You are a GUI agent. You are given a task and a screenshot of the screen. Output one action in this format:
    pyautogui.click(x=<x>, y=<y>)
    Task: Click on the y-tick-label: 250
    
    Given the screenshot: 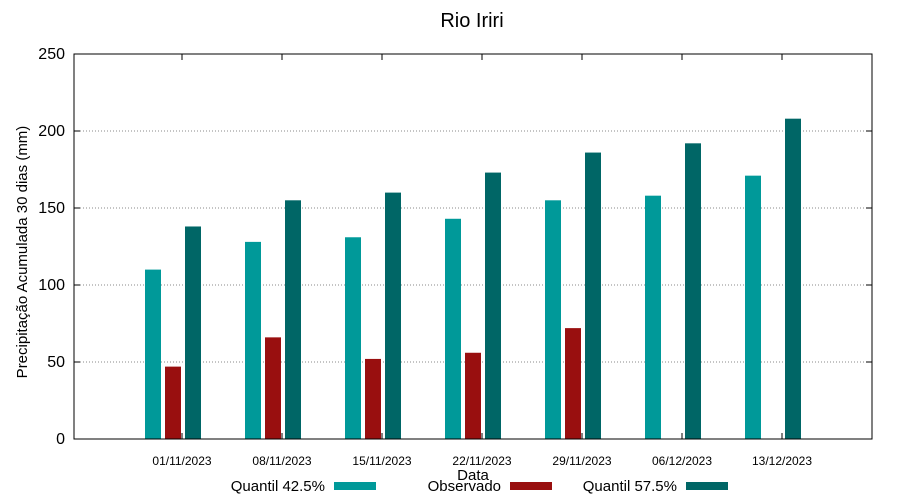 What is the action you would take?
    pyautogui.click(x=51, y=54)
    